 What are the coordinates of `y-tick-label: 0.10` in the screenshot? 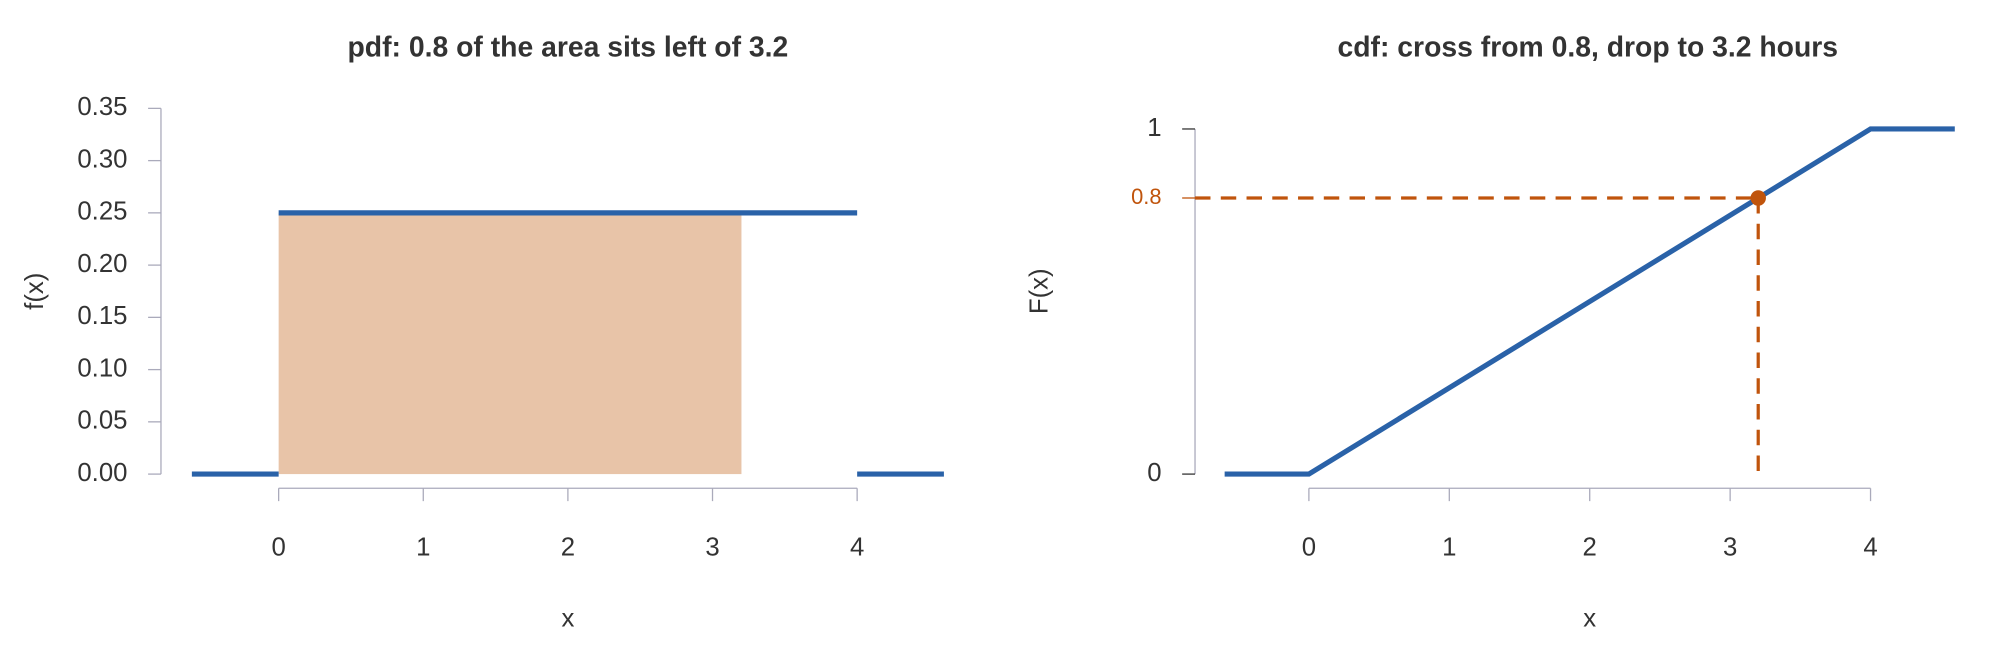 It's located at (102, 368).